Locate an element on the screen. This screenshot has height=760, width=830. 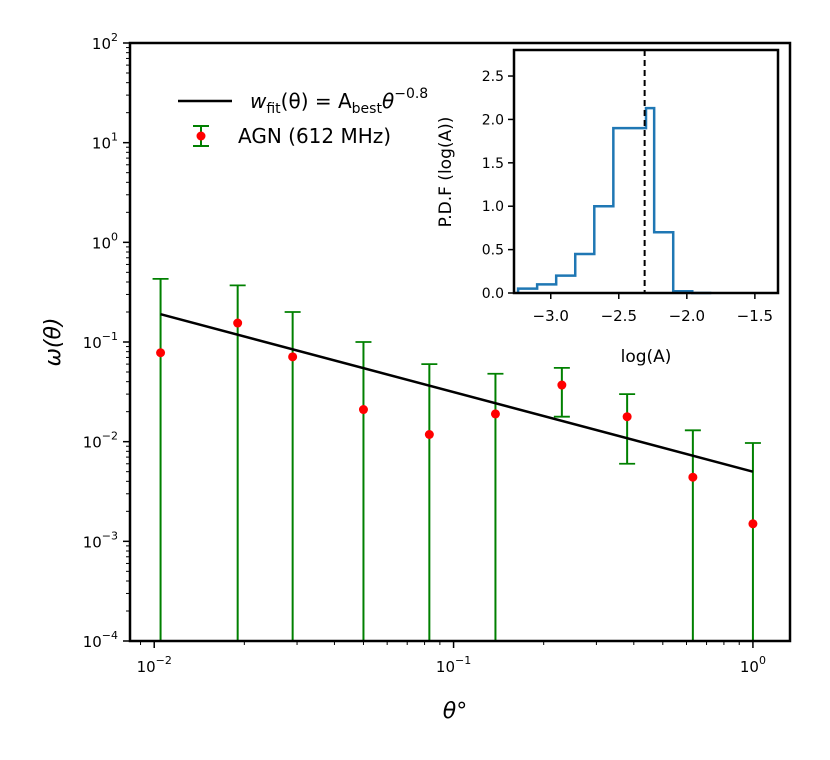
y-tick-label: 10⁻⁴ is located at coordinates (100, 640).